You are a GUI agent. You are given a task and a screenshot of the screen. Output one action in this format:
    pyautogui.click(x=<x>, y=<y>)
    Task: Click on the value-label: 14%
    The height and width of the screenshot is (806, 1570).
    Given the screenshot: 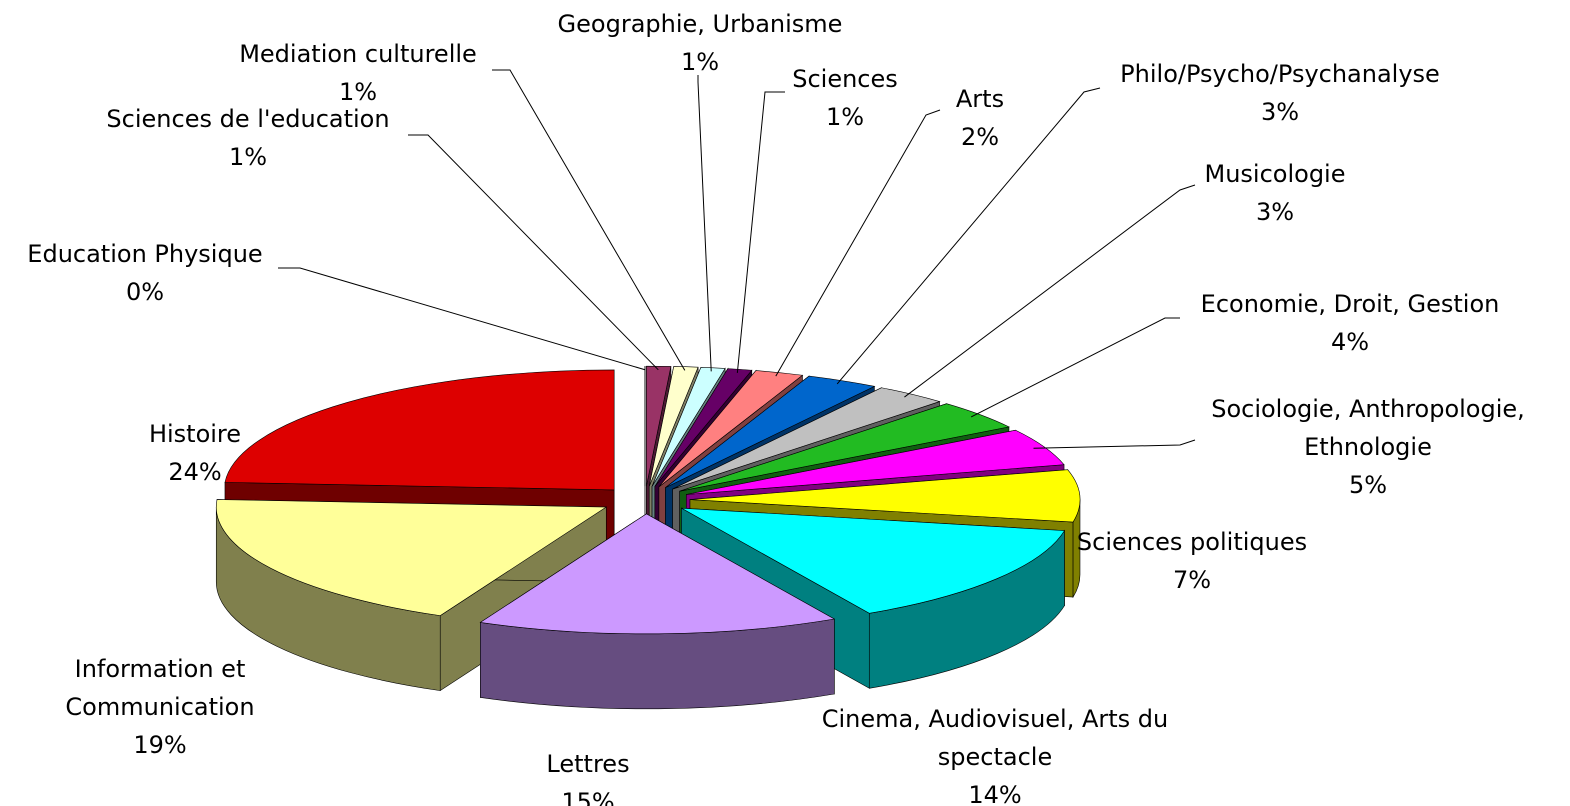 What is the action you would take?
    pyautogui.click(x=995, y=793)
    